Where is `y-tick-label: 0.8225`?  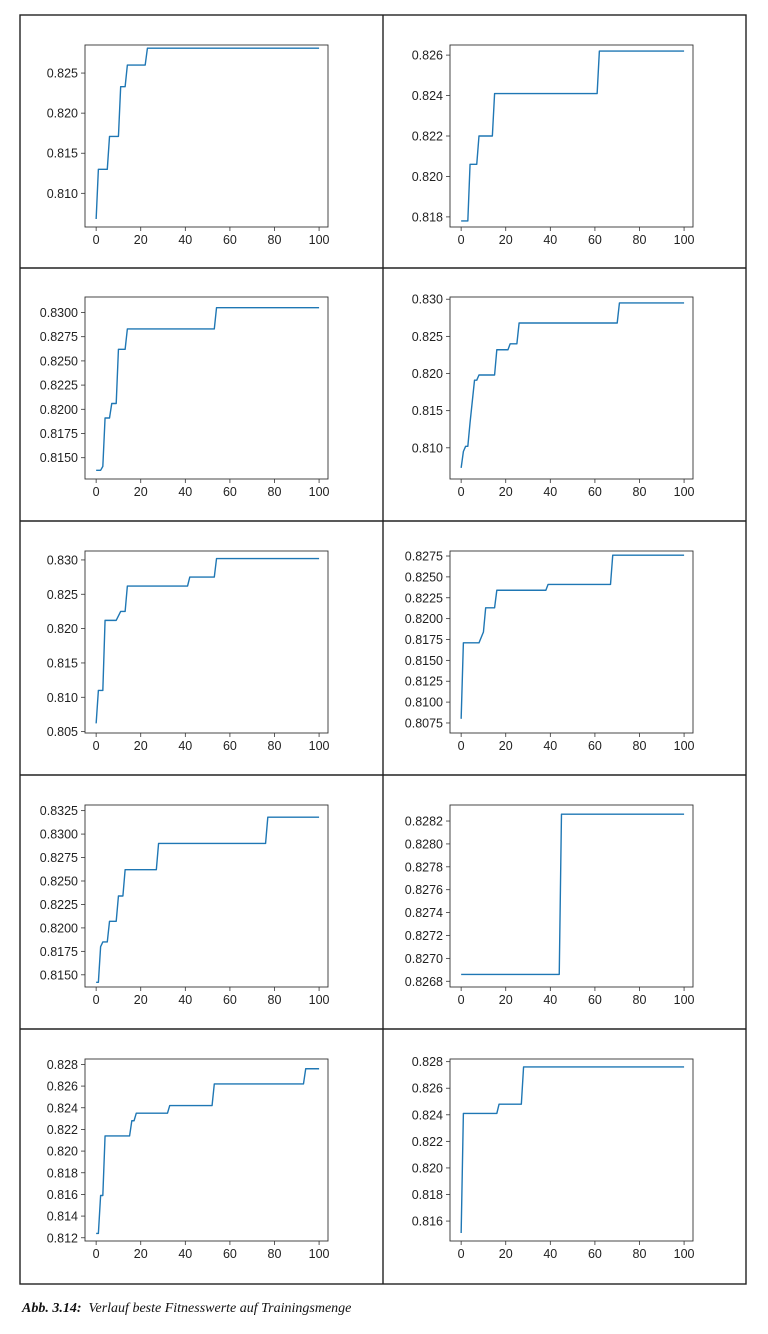 y-tick-label: 0.8225 is located at coordinates (424, 598).